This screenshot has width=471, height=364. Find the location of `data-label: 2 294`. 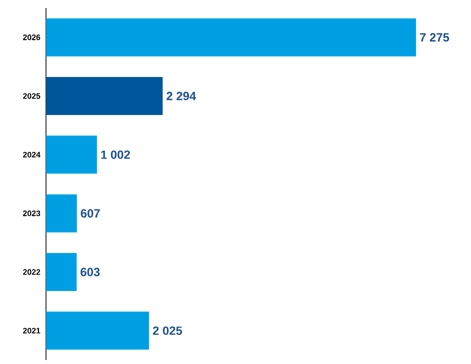

data-label: 2 294 is located at coordinates (181, 96).